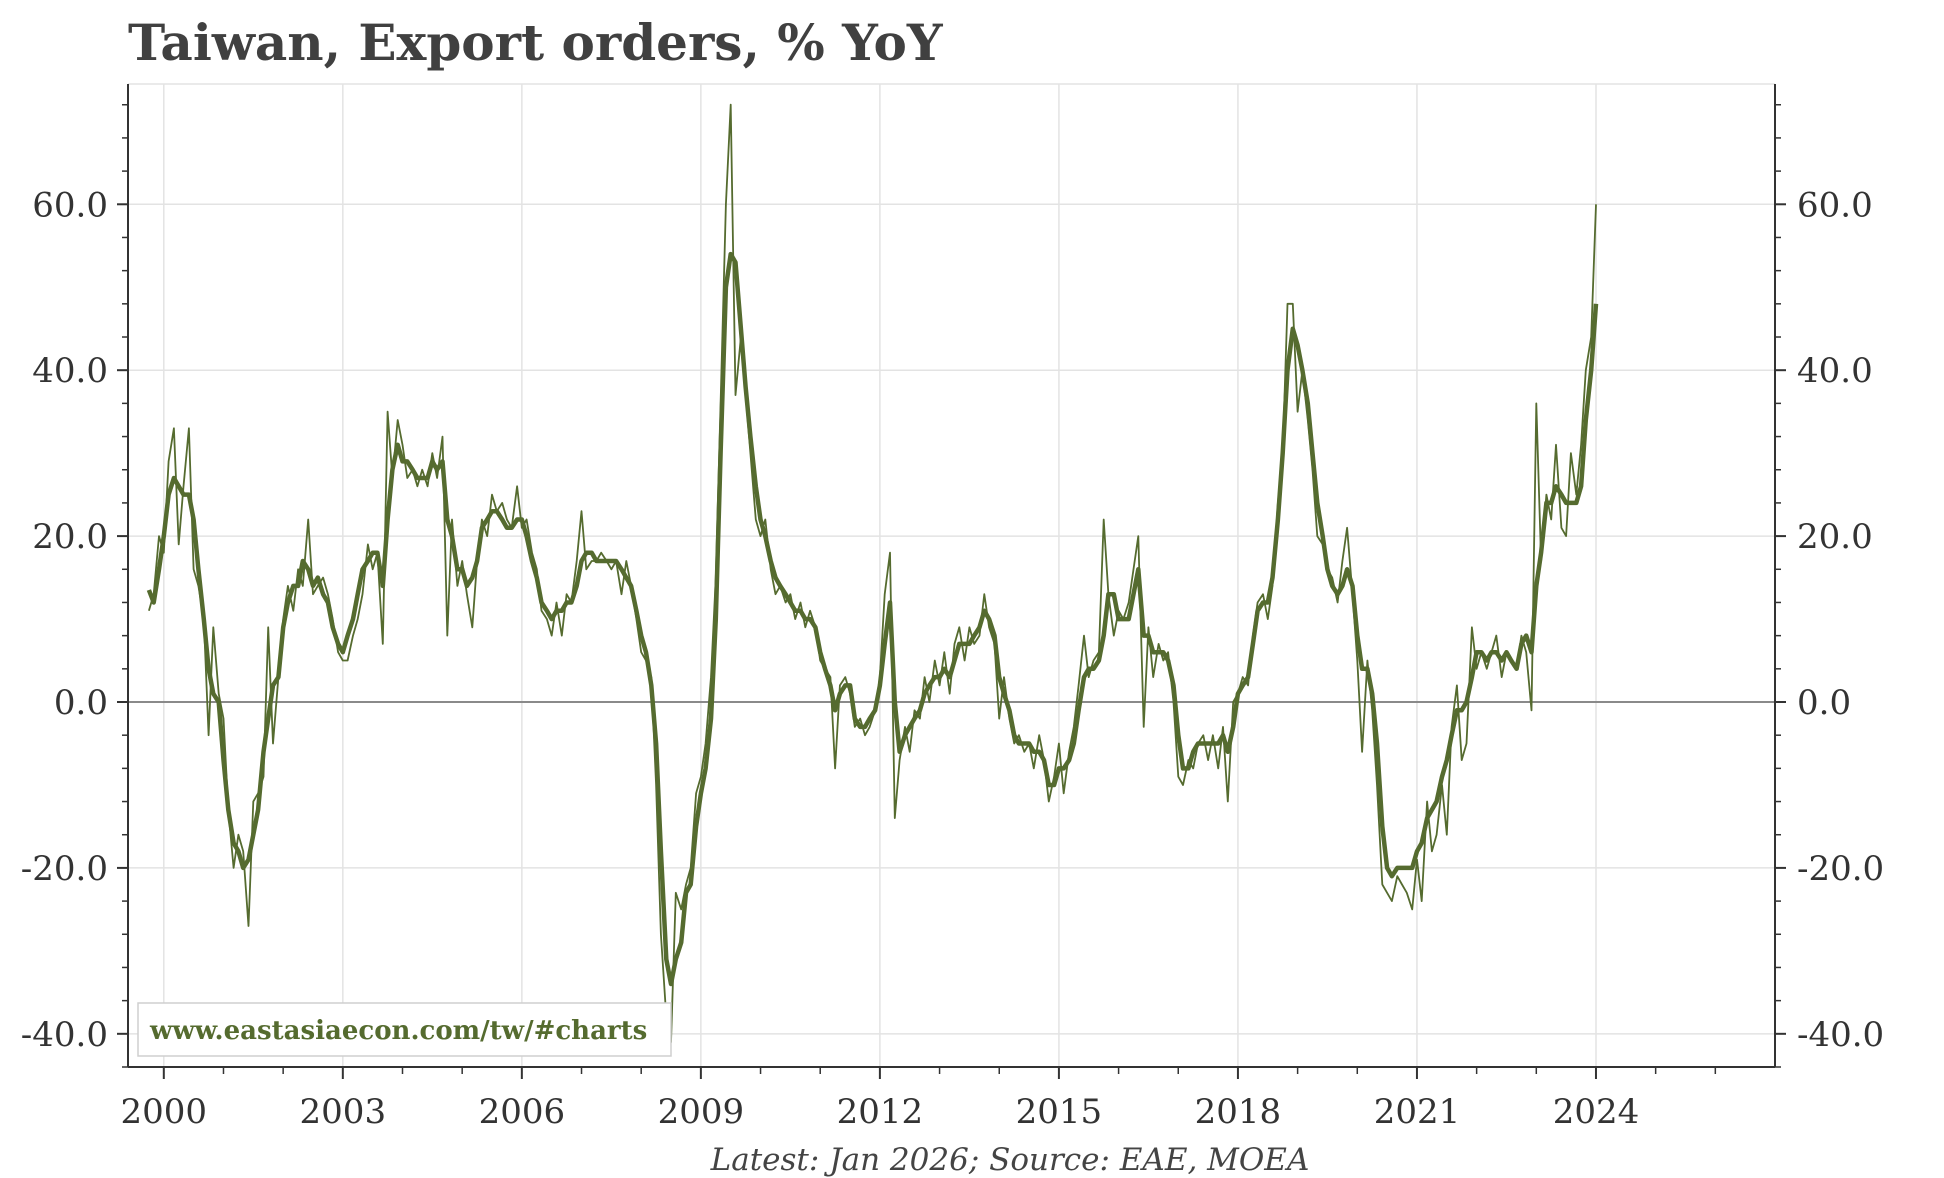 The height and width of the screenshot is (1178, 1944). Describe the element at coordinates (343, 1112) in the screenshot. I see `x-tick-label: 2003` at that location.